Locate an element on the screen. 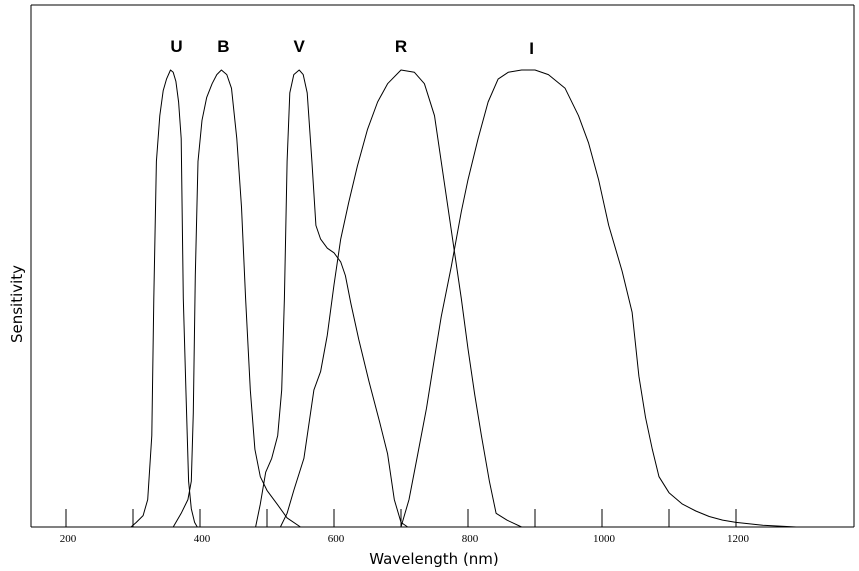 This screenshot has width=859, height=571. curve-u is located at coordinates (164, 298).